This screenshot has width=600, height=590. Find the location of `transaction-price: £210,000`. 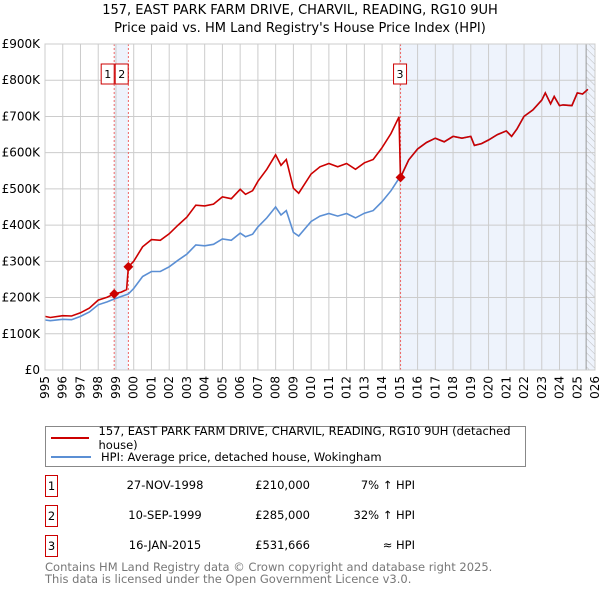

transaction-price: £210,000 is located at coordinates (282, 485).